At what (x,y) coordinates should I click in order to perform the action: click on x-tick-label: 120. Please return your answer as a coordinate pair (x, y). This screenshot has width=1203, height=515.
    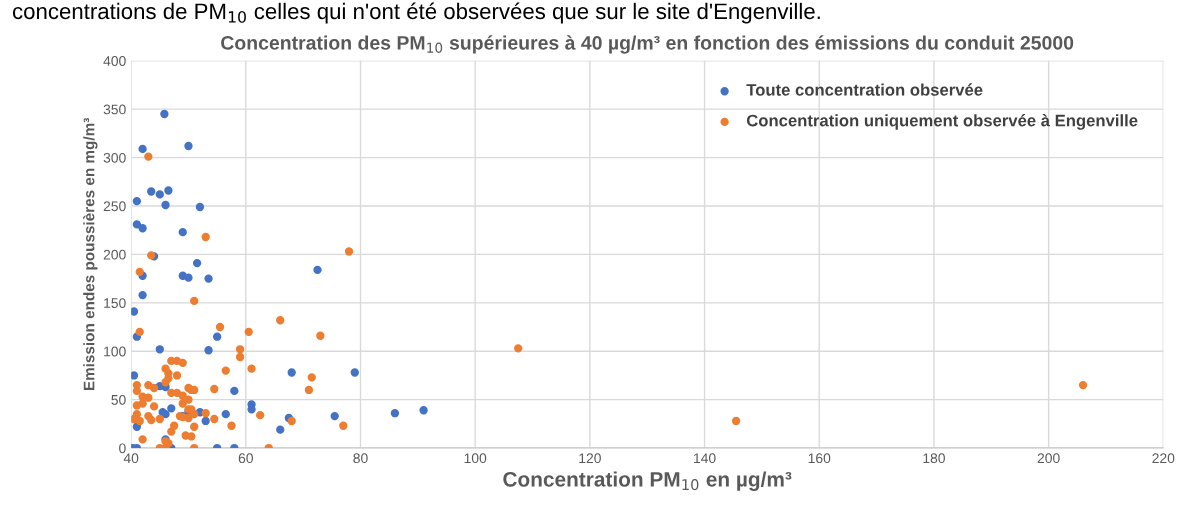
    Looking at the image, I should click on (590, 458).